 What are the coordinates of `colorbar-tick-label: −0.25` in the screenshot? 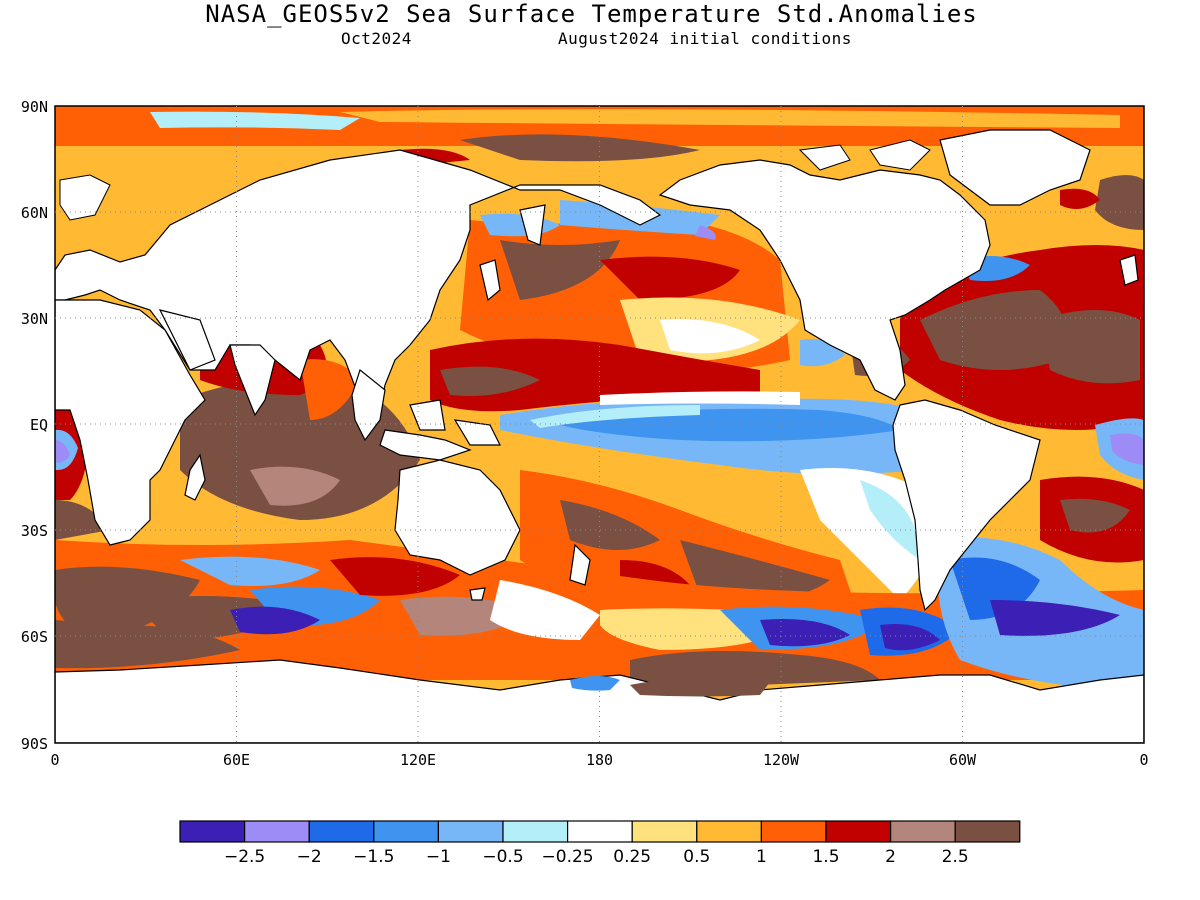 It's located at (568, 857).